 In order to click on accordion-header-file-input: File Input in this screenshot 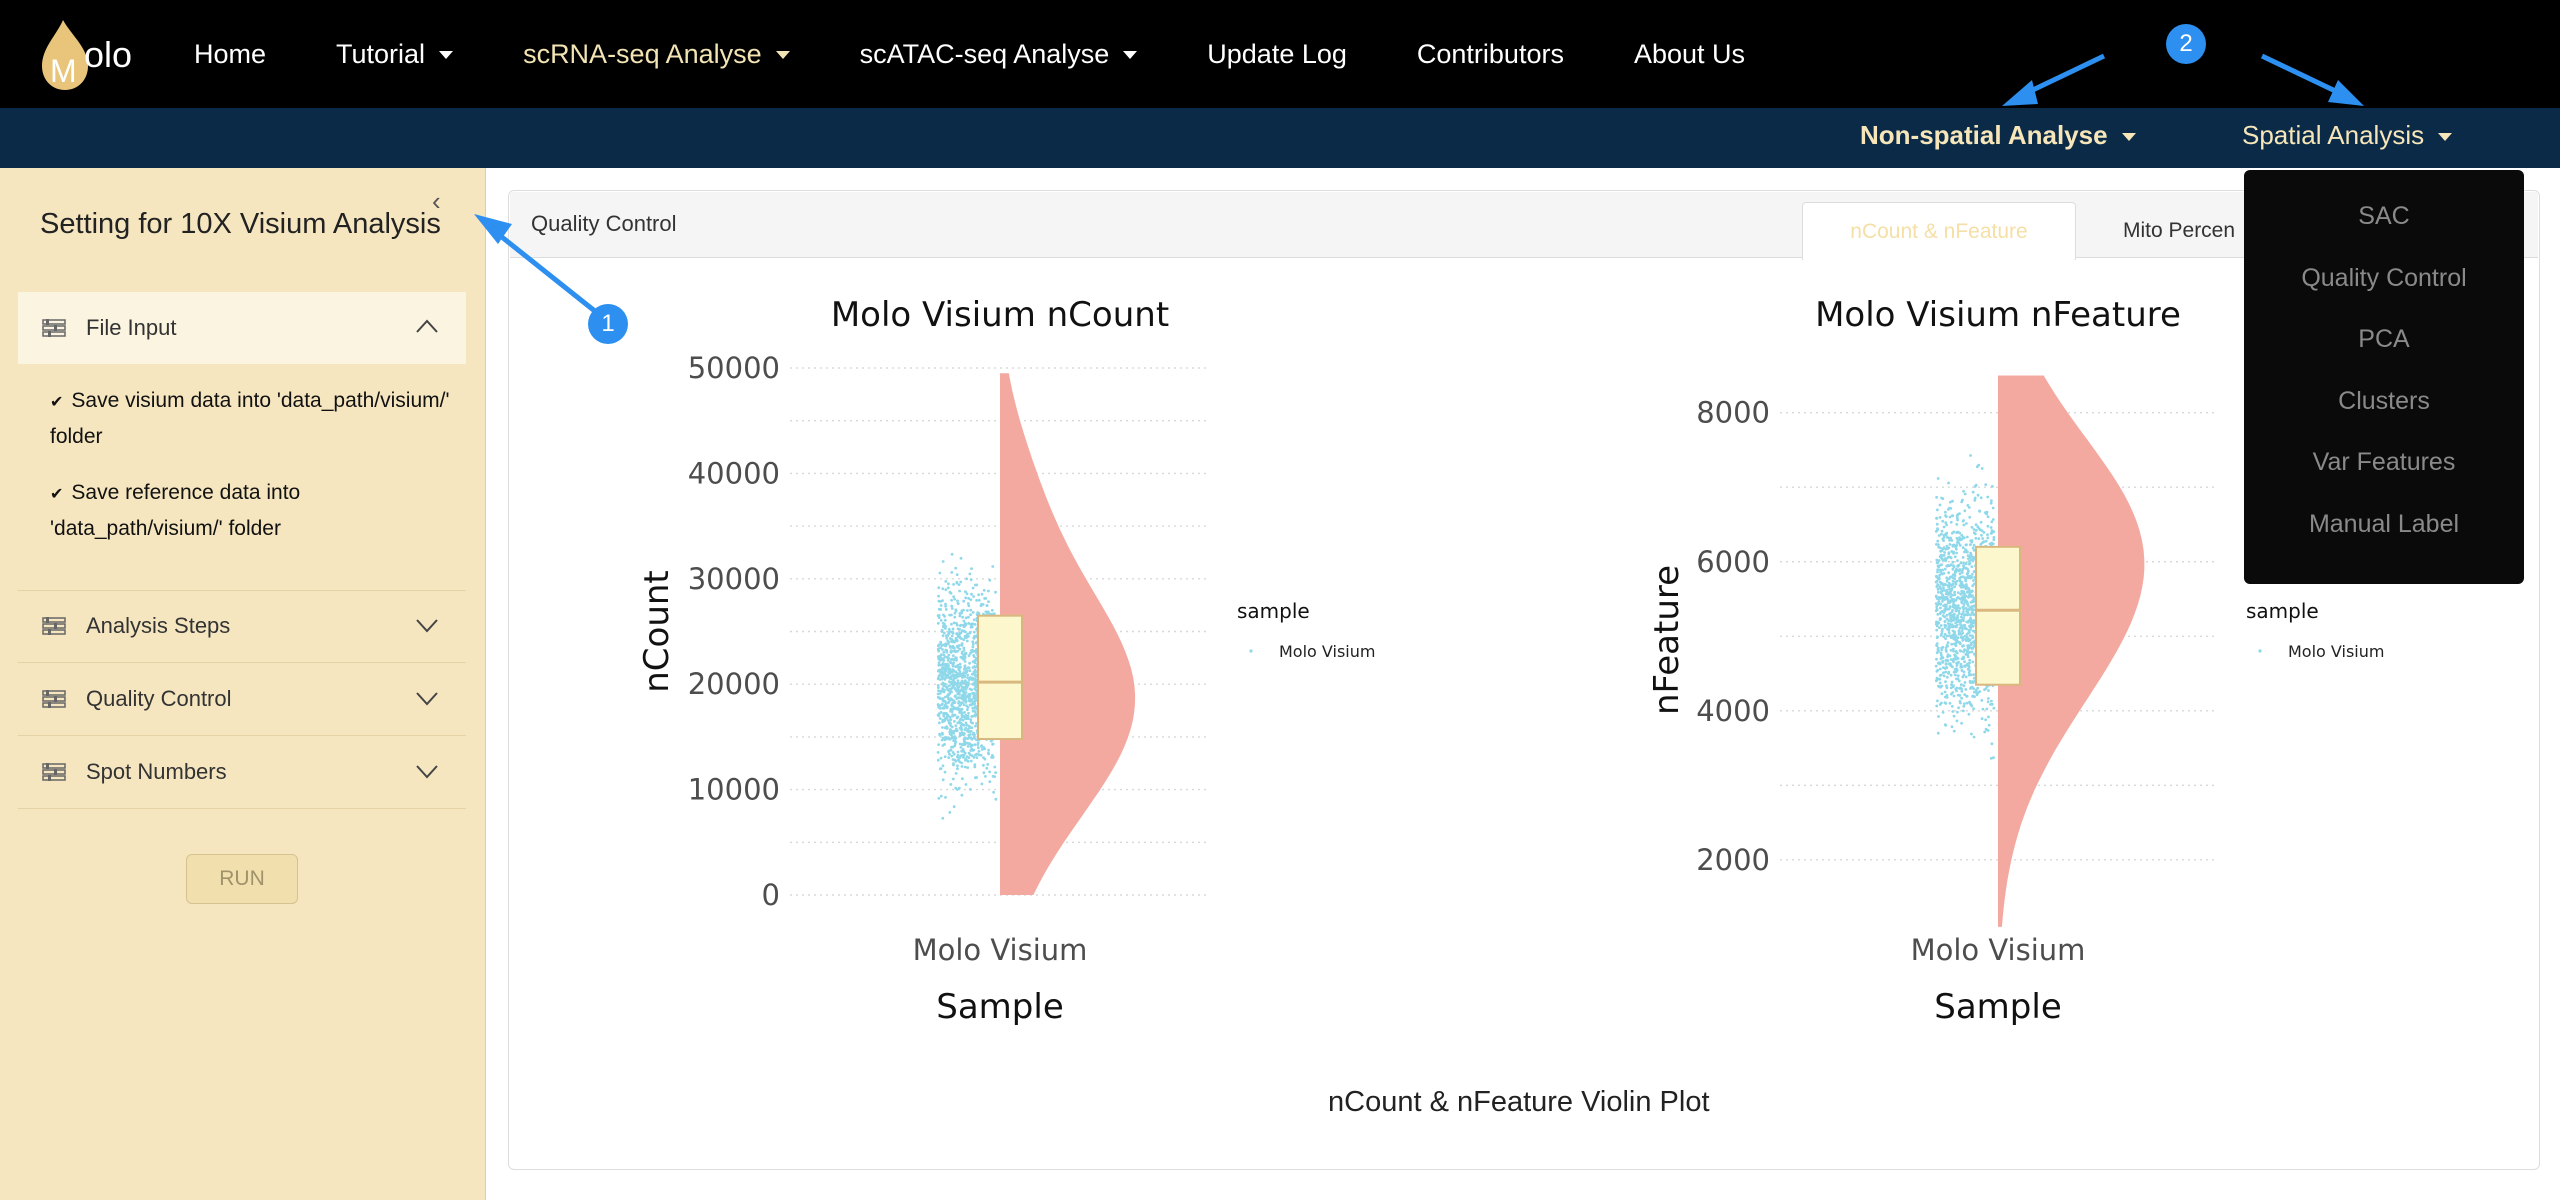, I will do `click(242, 328)`.